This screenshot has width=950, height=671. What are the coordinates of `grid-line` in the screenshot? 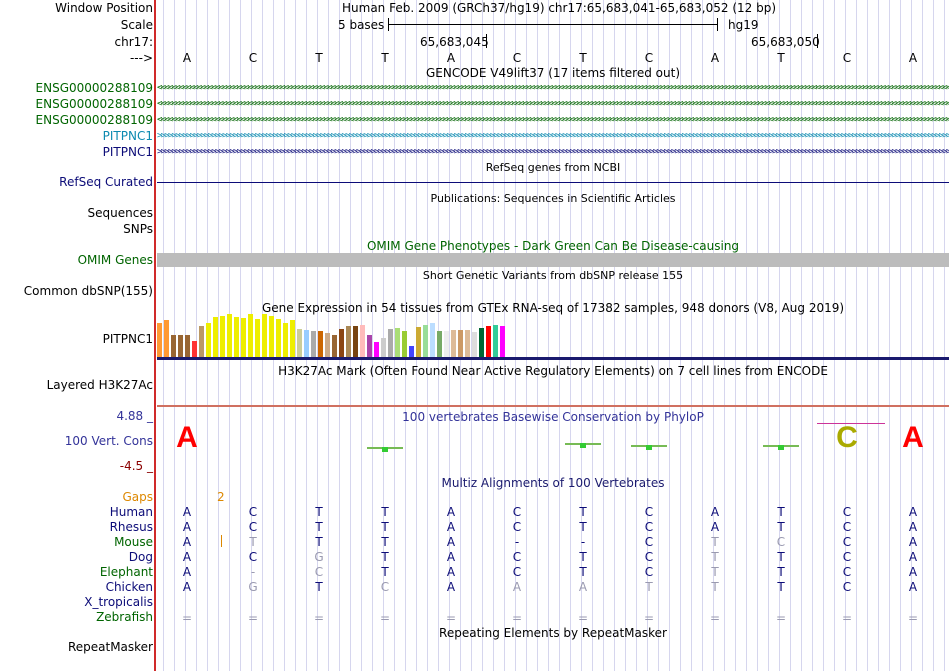 It's located at (548, 335).